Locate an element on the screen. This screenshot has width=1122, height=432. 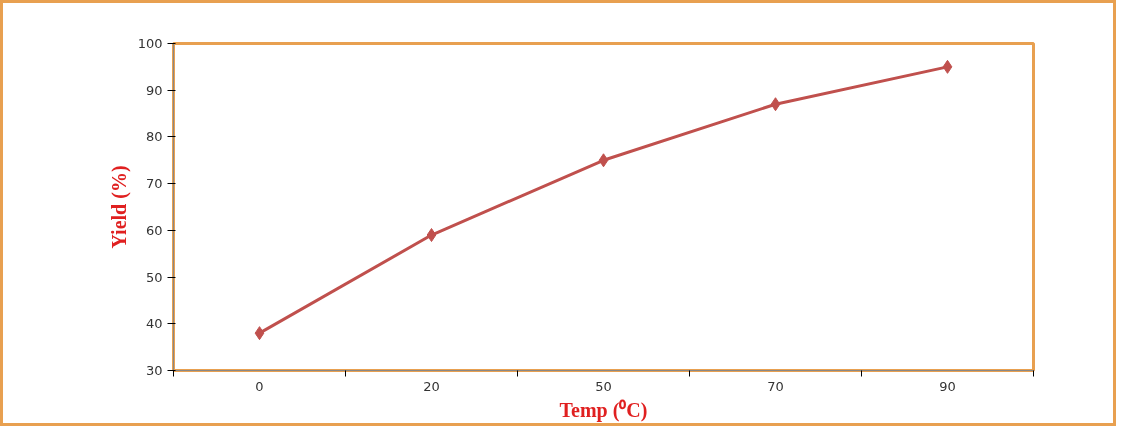
y-tick-label: 100 is located at coordinates (150, 43).